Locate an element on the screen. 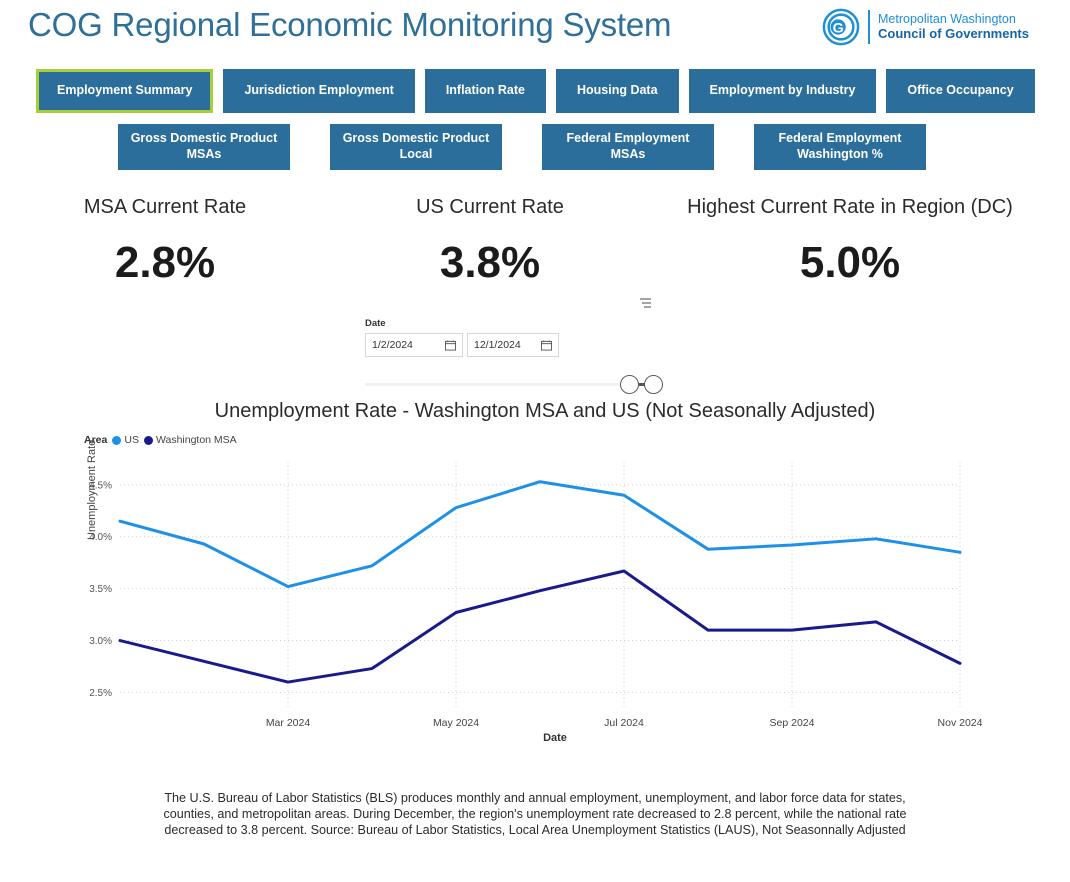 Image resolution: width=1070 pixels, height=882 pixels. logo-line-1: Metropolitan Washington is located at coordinates (947, 19).